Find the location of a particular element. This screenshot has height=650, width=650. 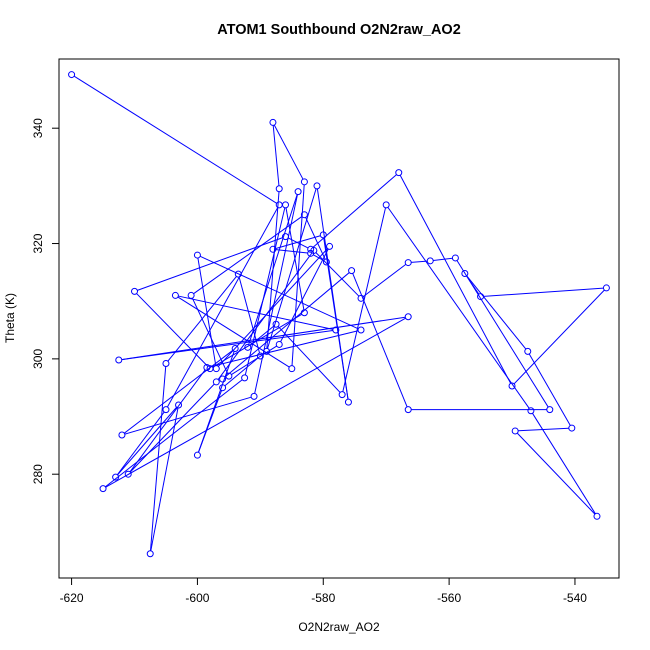

x-axis: -620 -600 -580 -560 -540 is located at coordinates (323, 591).